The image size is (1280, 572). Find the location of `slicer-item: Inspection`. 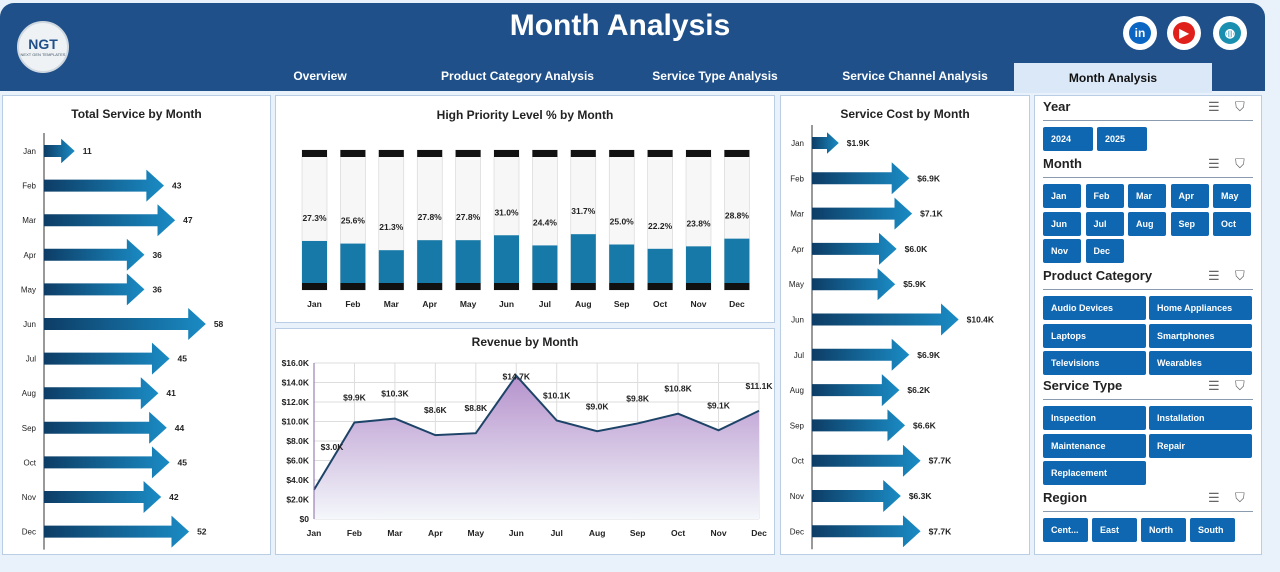

slicer-item: Inspection is located at coordinates (1094, 418).